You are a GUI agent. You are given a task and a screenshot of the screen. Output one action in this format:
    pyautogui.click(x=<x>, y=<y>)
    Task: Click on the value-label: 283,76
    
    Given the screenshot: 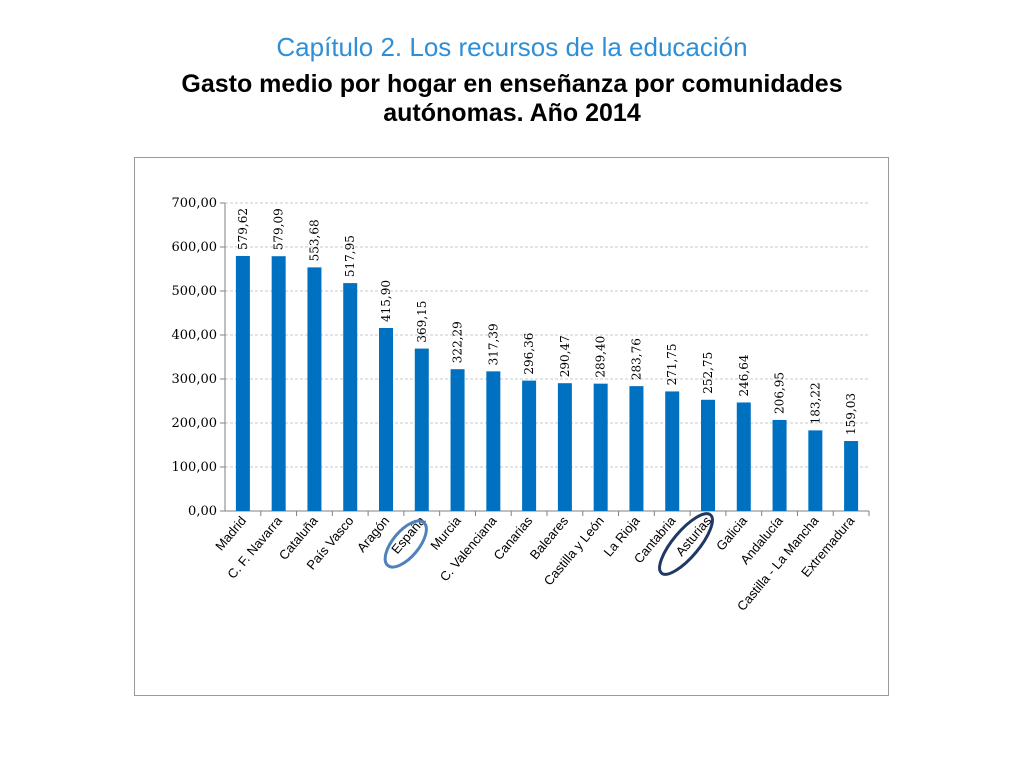 What is the action you would take?
    pyautogui.click(x=636, y=359)
    